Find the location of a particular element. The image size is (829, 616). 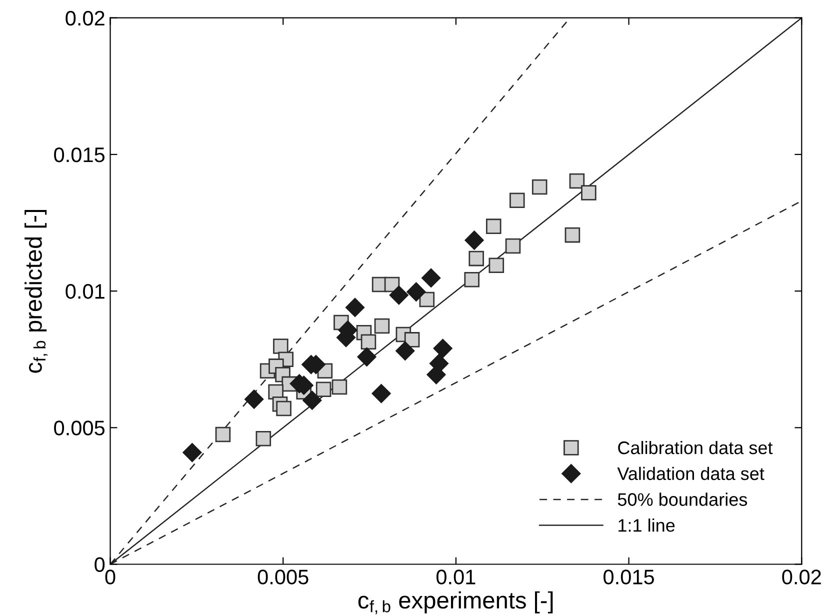

x-axis-title: c$_{f,b}$ experiments [-] is located at coordinates (455, 602).